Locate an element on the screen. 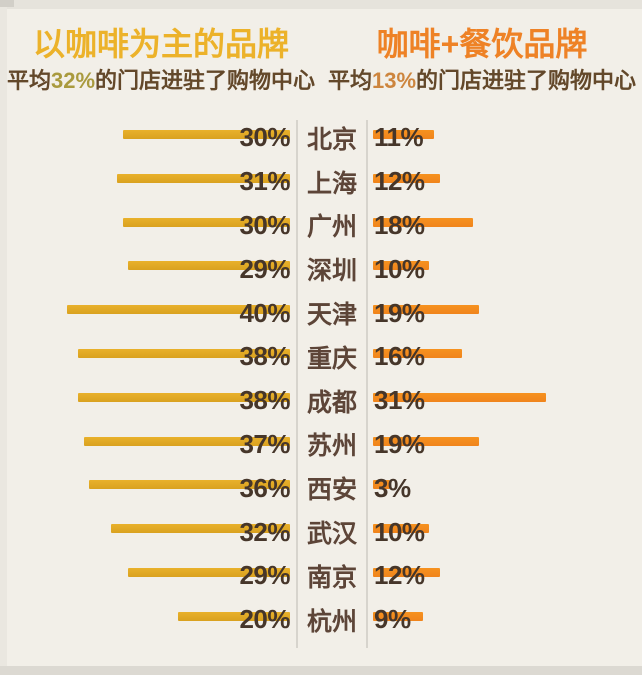 The image size is (642, 675). left-value-label: 31% is located at coordinates (264, 181).